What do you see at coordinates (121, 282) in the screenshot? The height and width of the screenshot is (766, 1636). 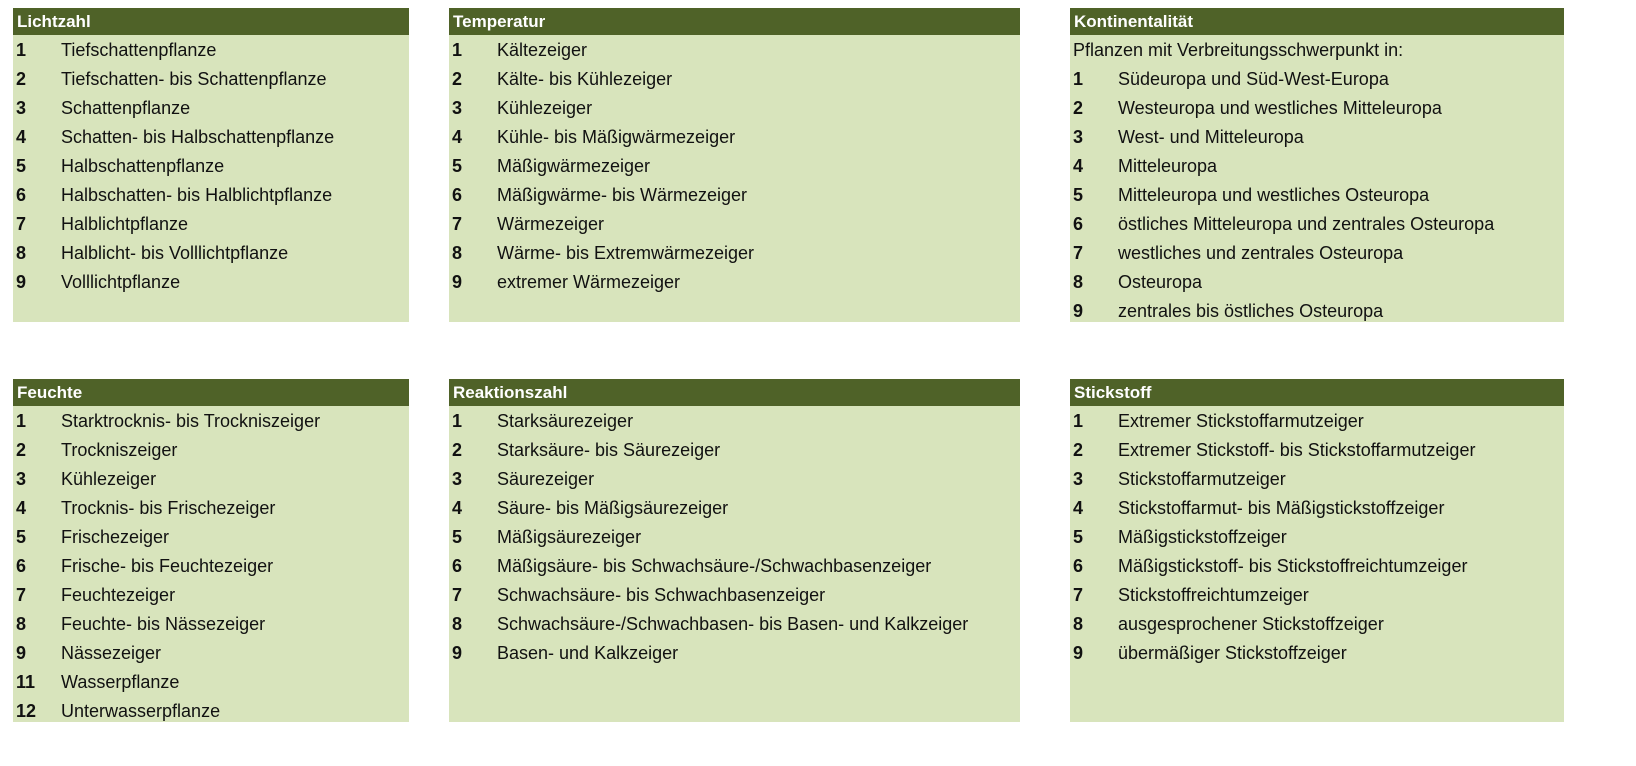 I see `item-label: Volllichtpflanze` at bounding box center [121, 282].